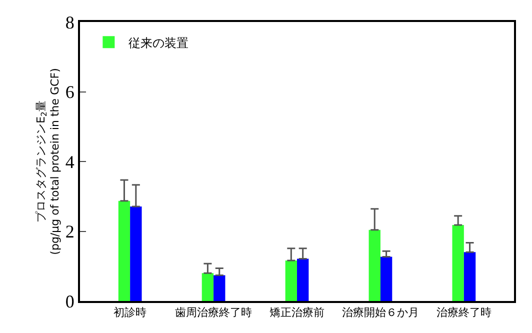 Image resolution: width=532 pixels, height=333 pixels. I want to click on x-tick-label: 歯周治療終了時, so click(213, 313).